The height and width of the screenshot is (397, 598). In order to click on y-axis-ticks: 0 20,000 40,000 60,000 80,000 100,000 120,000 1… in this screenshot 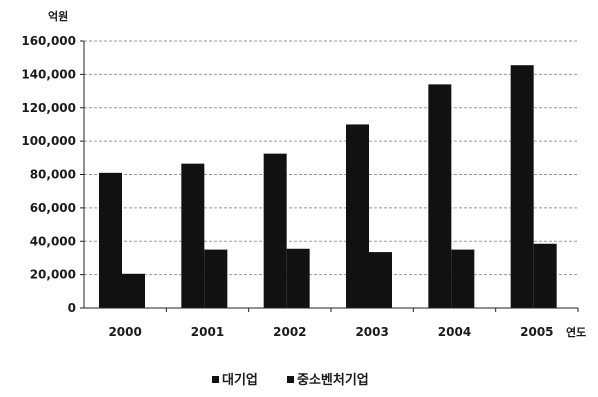, I will do `click(52, 174)`.